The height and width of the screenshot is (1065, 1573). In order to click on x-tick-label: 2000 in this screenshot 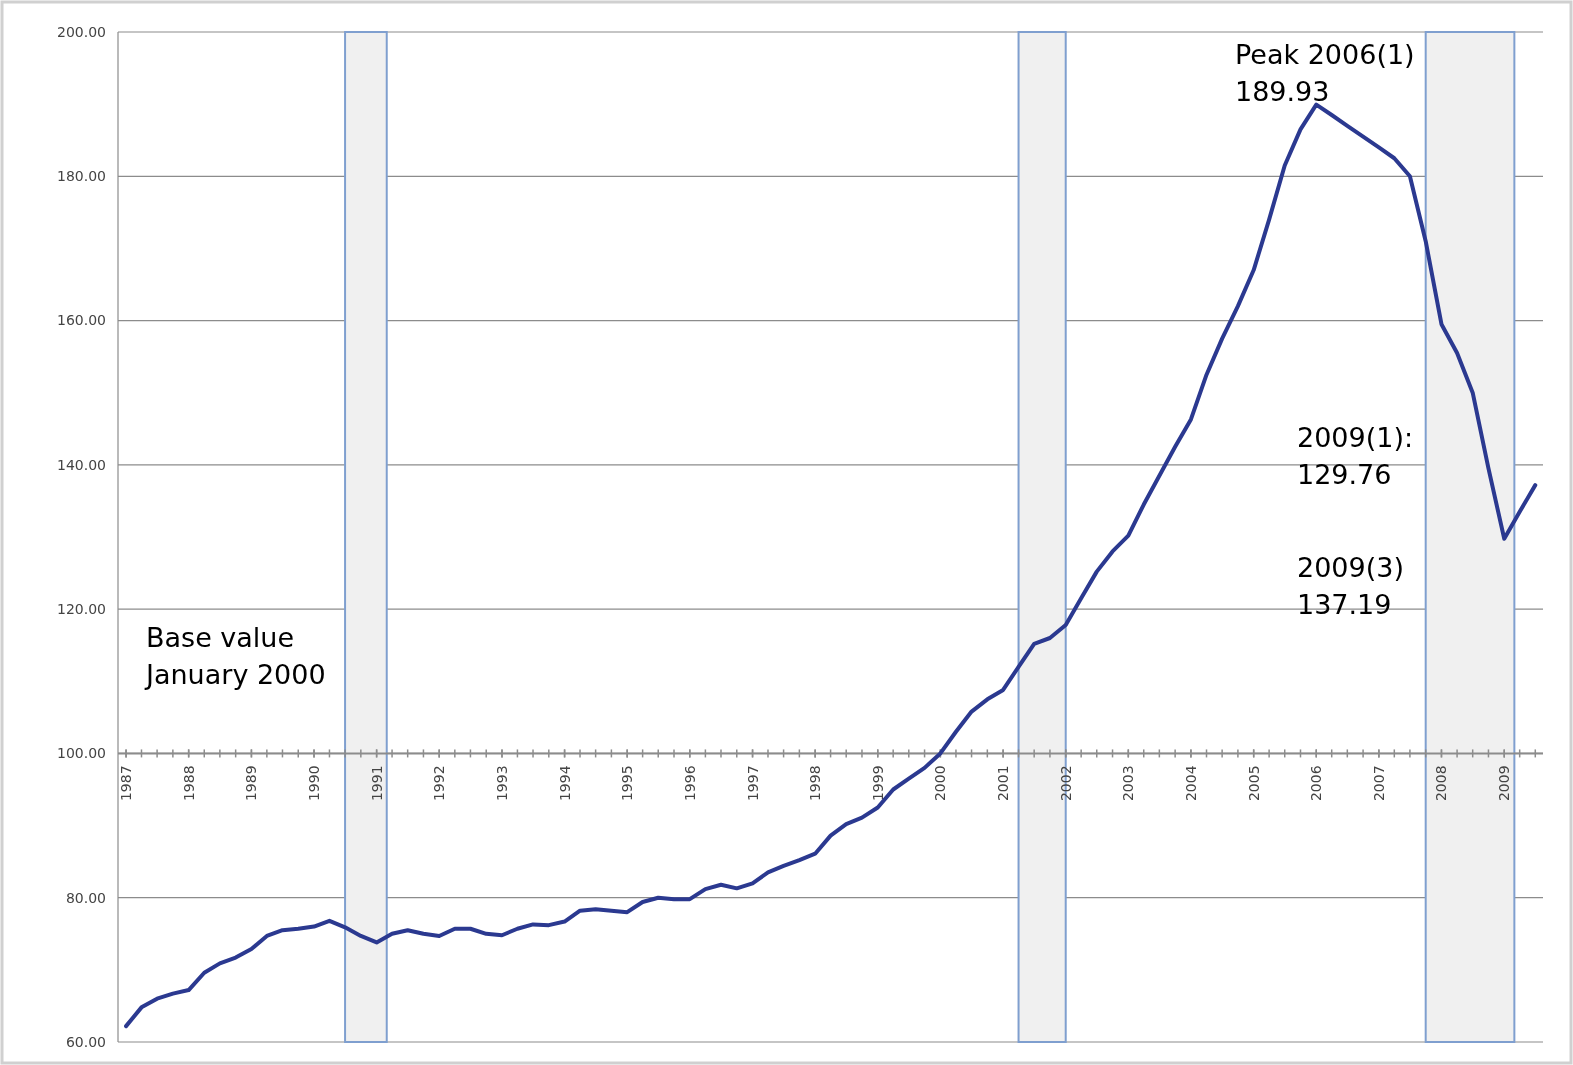, I will do `click(940, 783)`.